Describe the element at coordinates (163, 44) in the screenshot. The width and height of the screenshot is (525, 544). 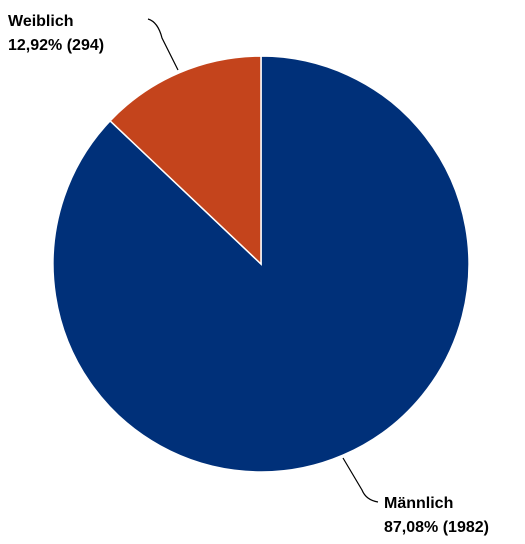
I see `leader-line-weiblich` at that location.